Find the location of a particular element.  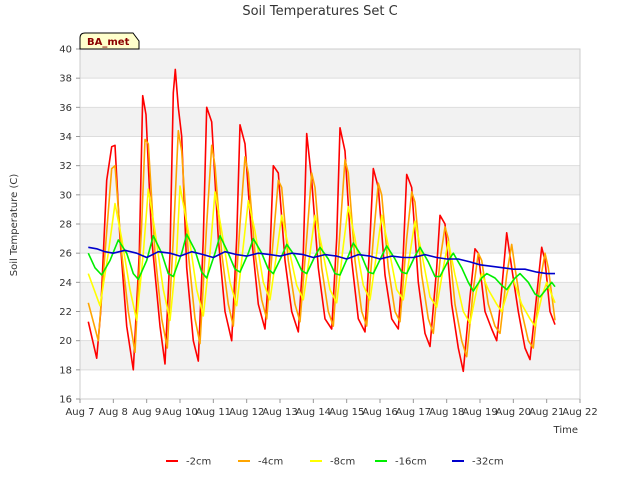

site-badge-label: BA_met is located at coordinates (108, 42).